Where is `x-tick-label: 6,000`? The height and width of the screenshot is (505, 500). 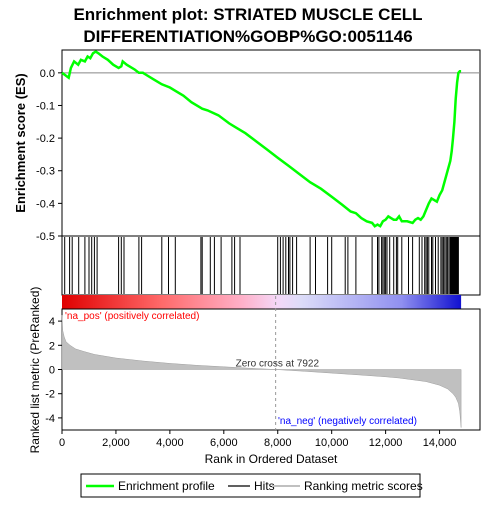
x-tick-label: 6,000 is located at coordinates (224, 443).